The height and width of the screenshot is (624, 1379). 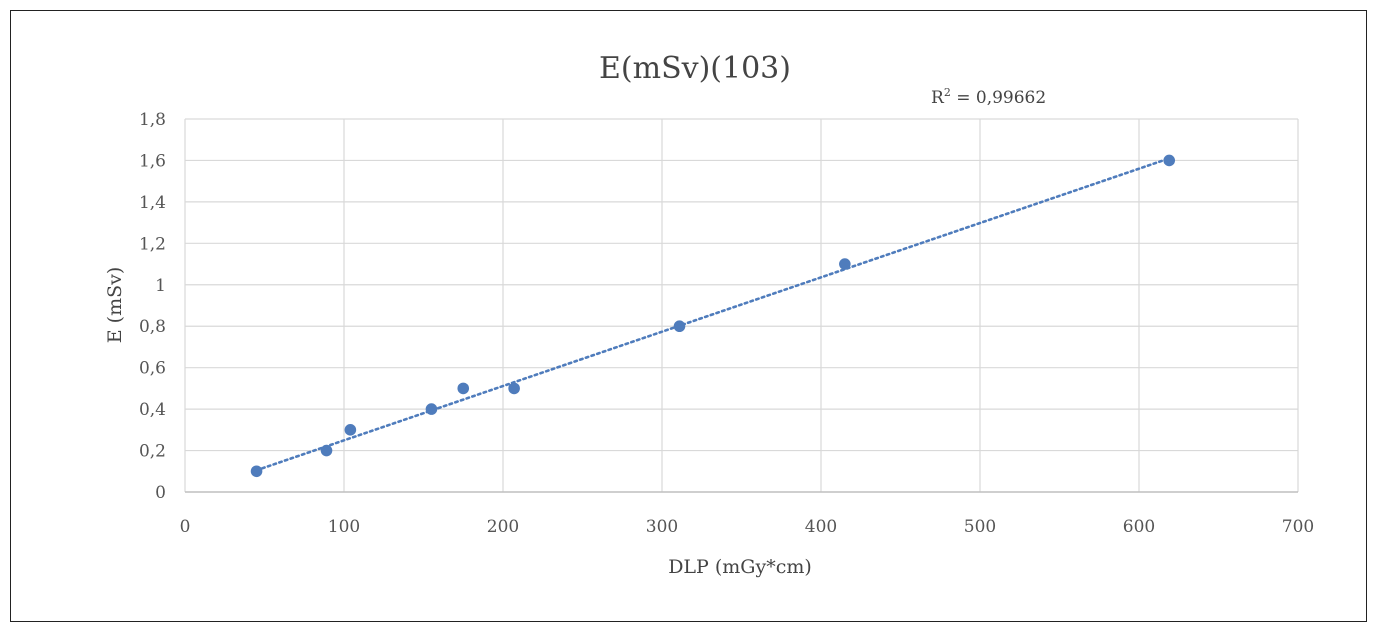 I want to click on x-axis-label: DLP (mGy*cm), so click(x=740, y=567).